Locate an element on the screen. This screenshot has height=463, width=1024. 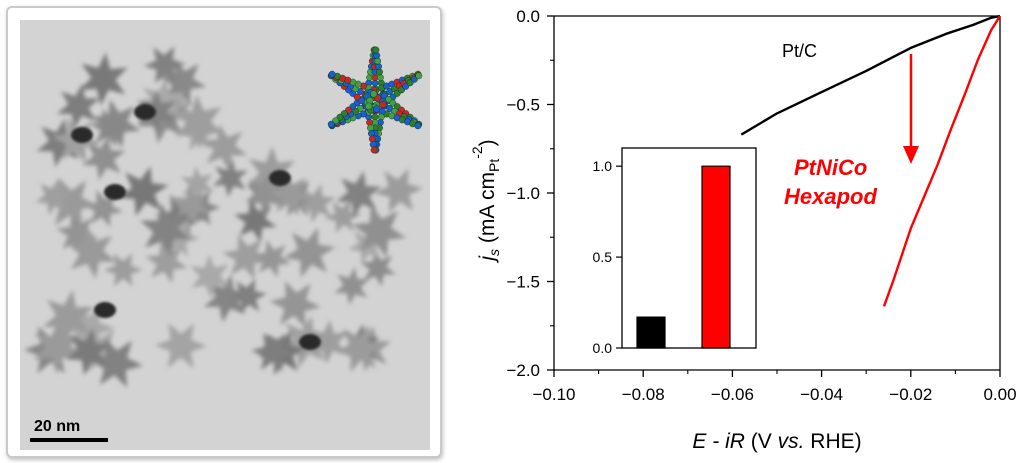
x-tick-label: −0.04 is located at coordinates (821, 394).